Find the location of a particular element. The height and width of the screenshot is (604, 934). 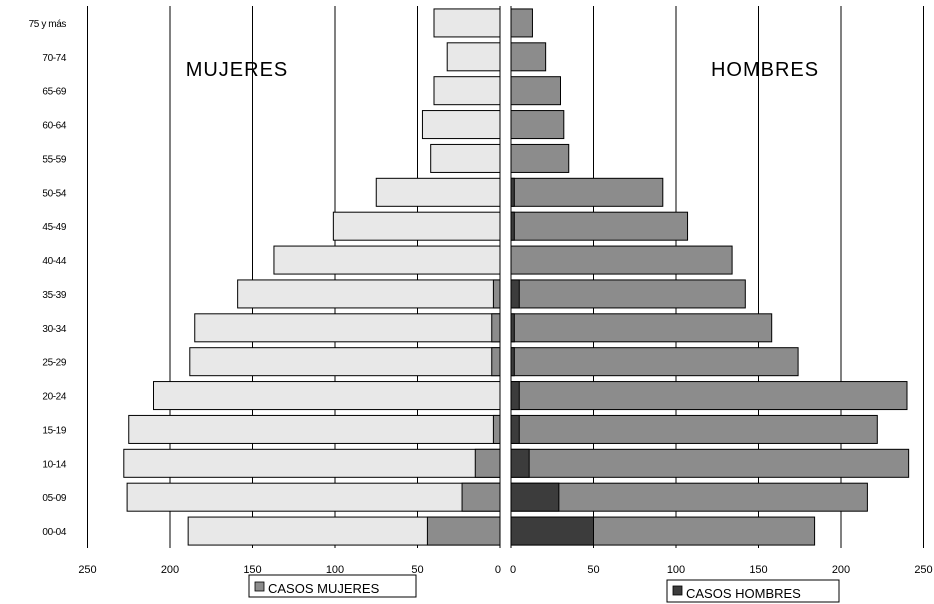

legend-box-hombres is located at coordinates (753, 591).